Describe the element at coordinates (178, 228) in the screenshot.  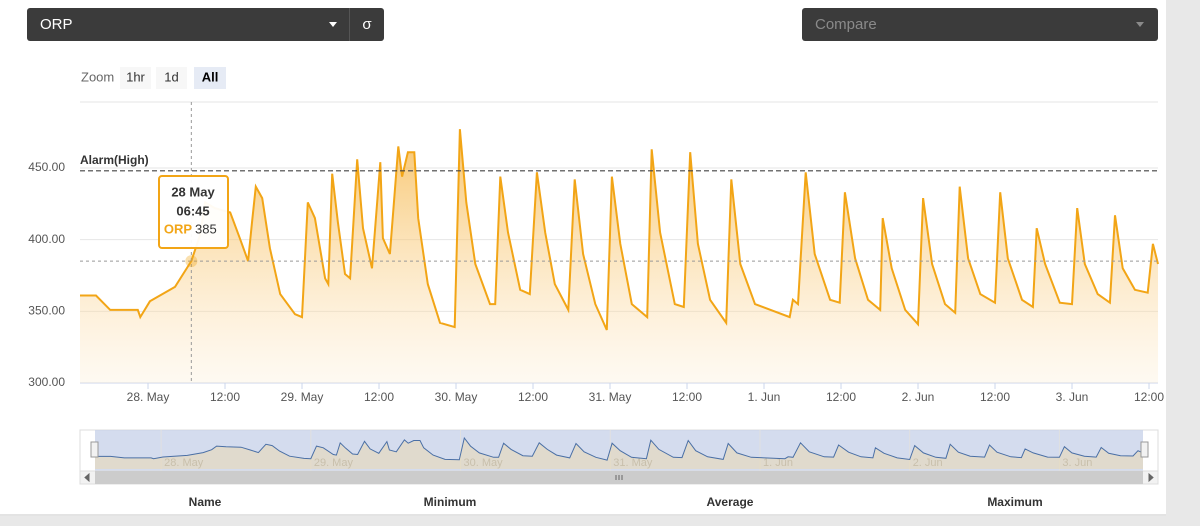
I see `tooltip-series: ORP` at that location.